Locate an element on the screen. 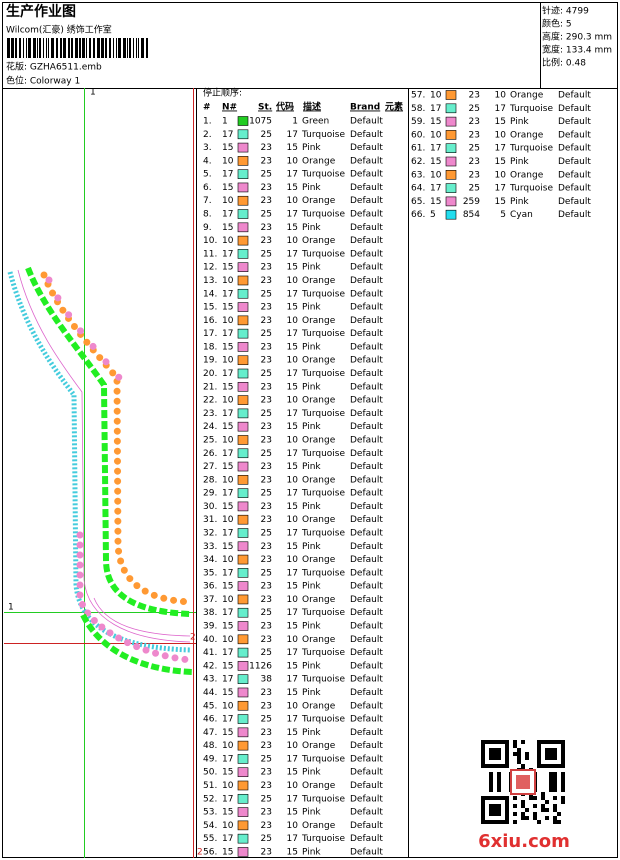 The width and height of the screenshot is (620, 860). stop-number: 40. is located at coordinates (210, 640).